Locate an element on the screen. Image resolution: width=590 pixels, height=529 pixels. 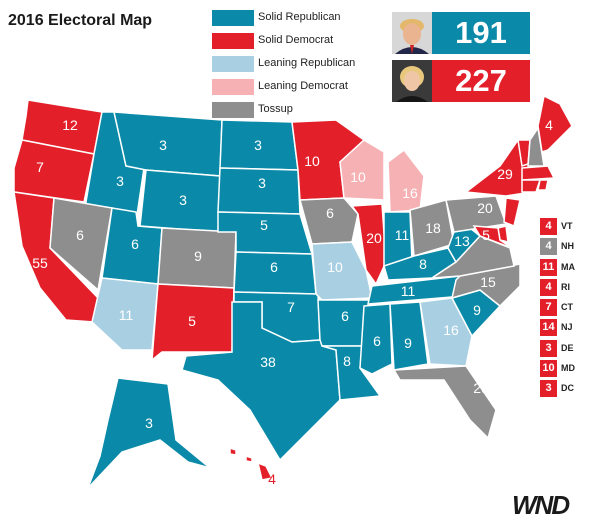
state-pennsylvania is located at coordinates (476, 214).